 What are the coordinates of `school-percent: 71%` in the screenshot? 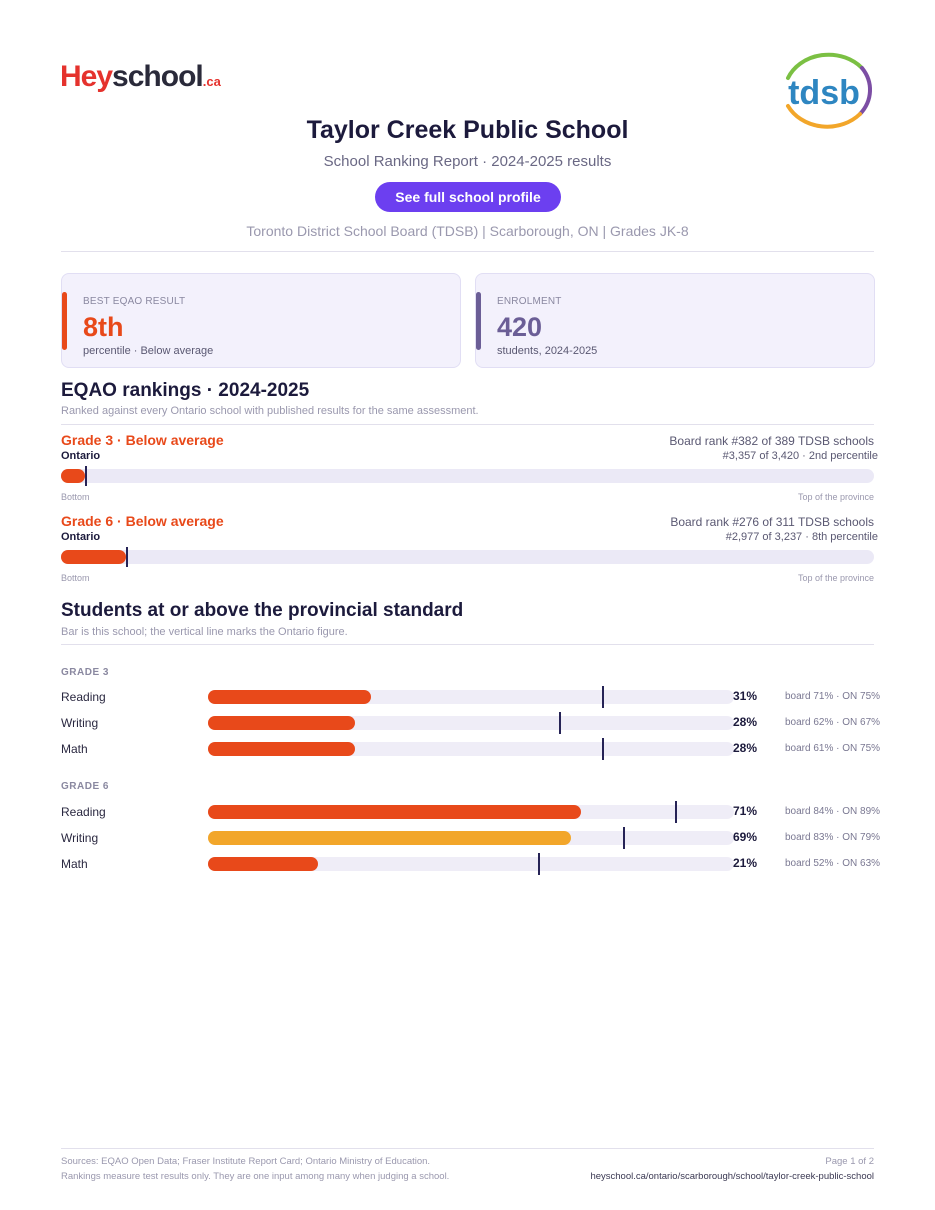 It's located at (745, 811).